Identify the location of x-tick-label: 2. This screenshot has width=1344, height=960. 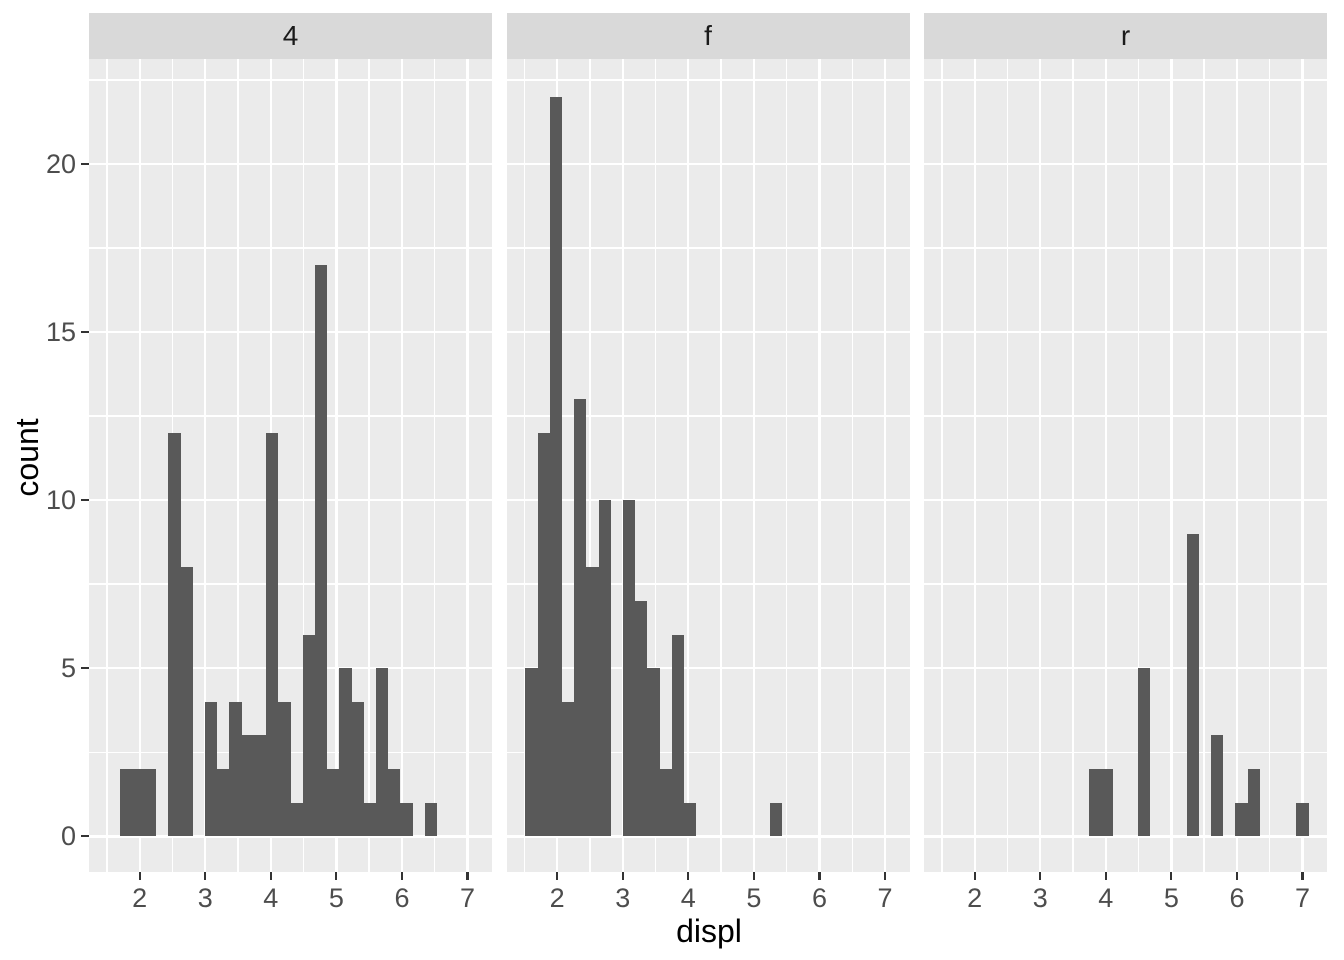
(975, 898).